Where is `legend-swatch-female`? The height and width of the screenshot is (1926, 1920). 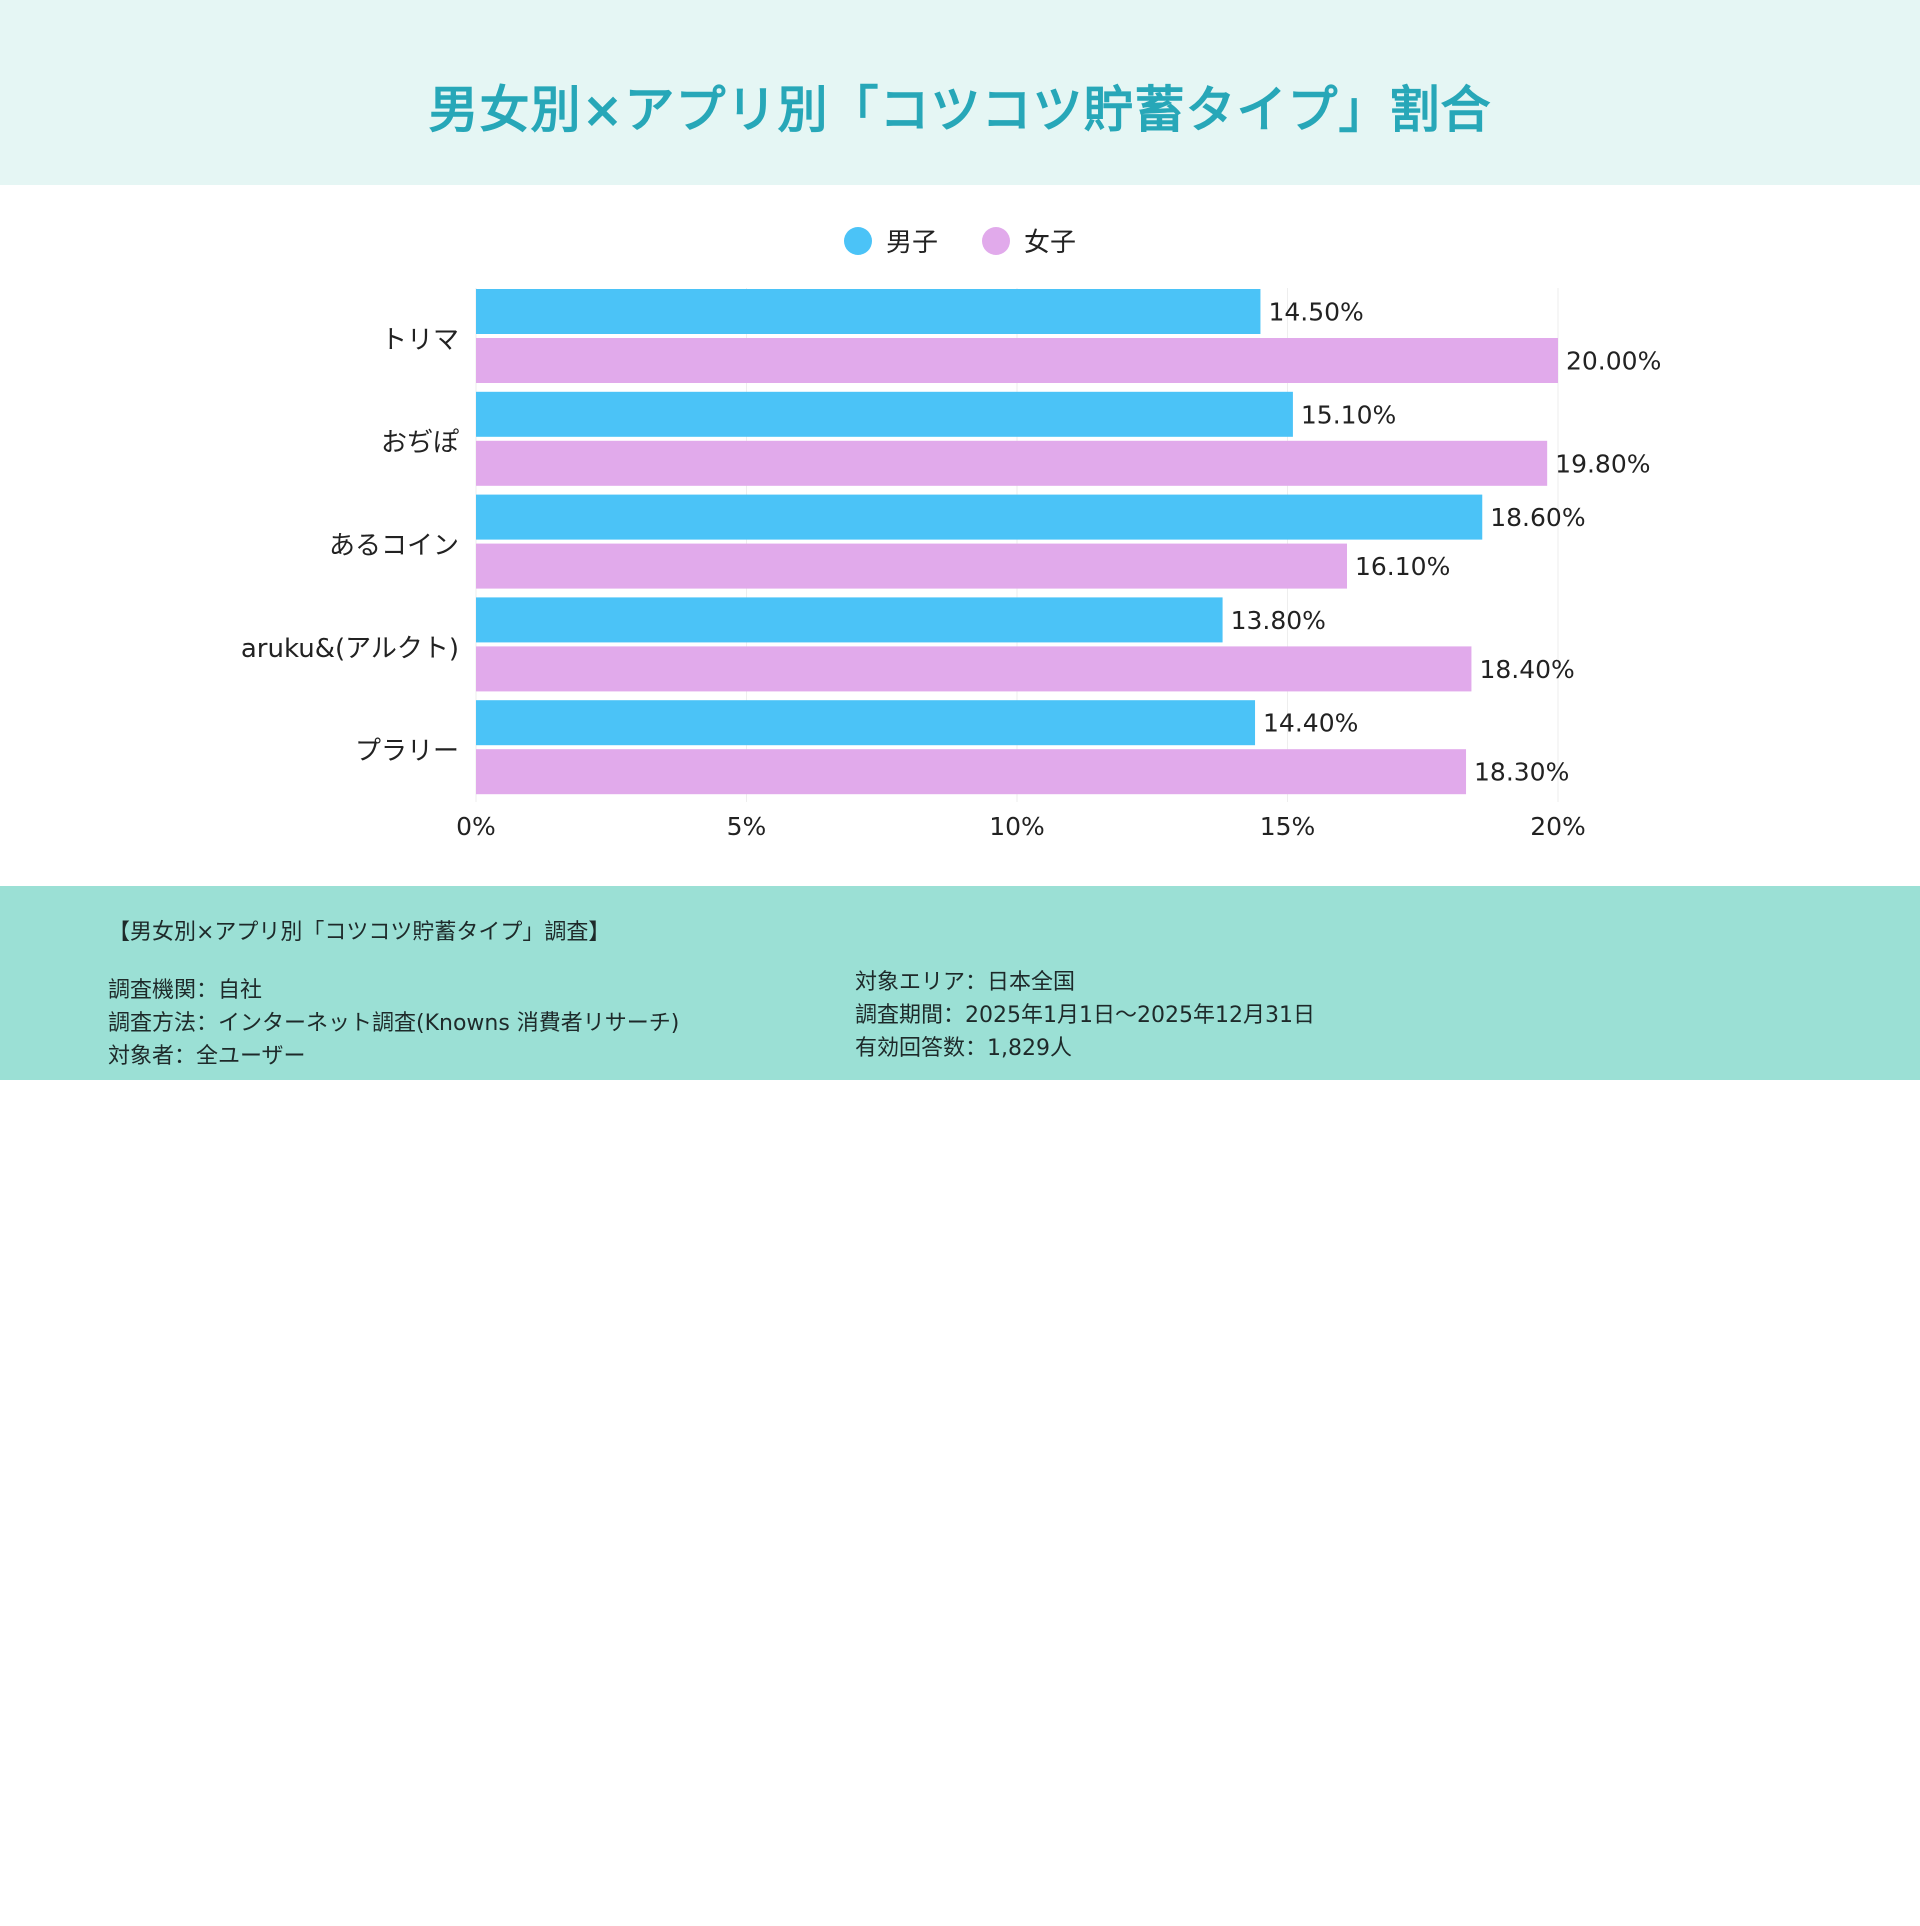 legend-swatch-female is located at coordinates (996, 240).